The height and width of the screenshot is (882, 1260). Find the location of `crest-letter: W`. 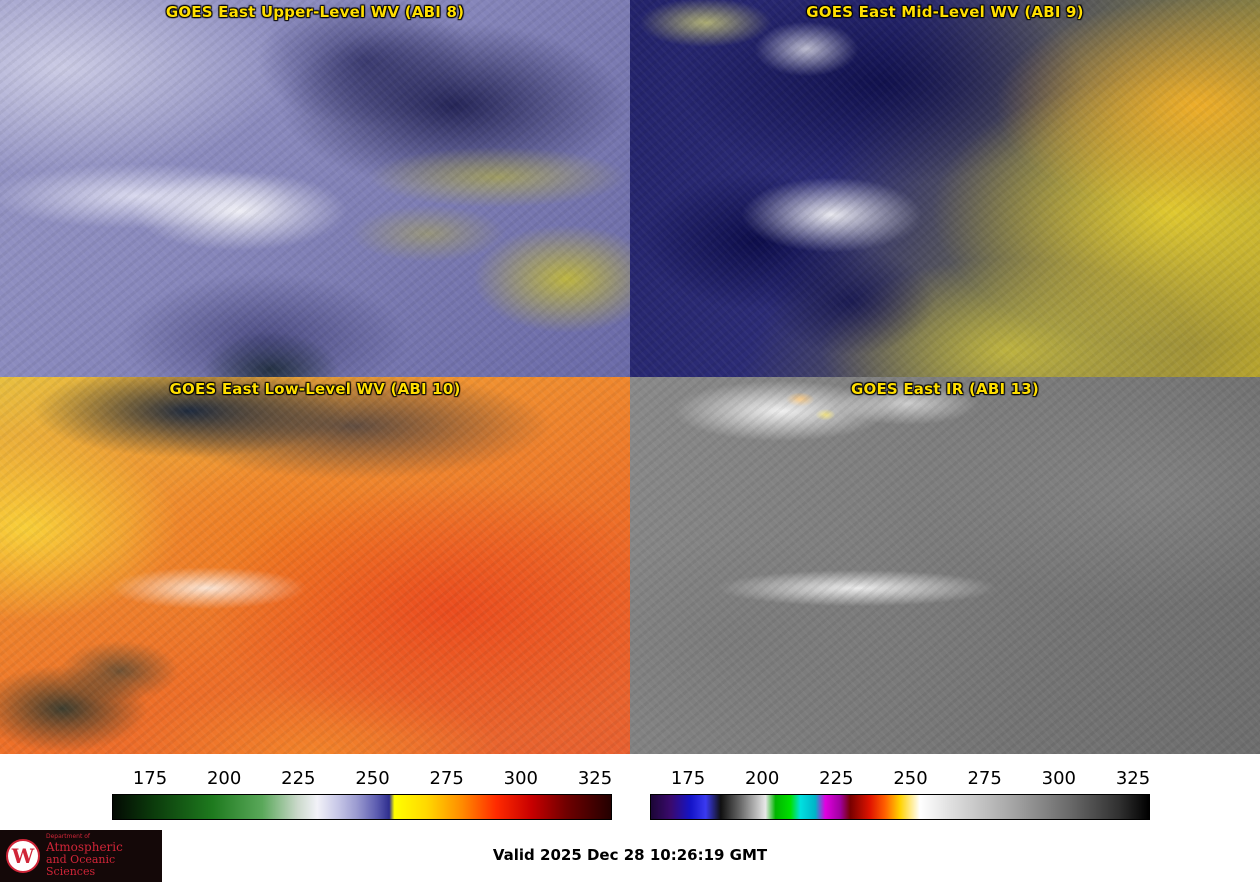

crest-letter: W is located at coordinates (23, 856).